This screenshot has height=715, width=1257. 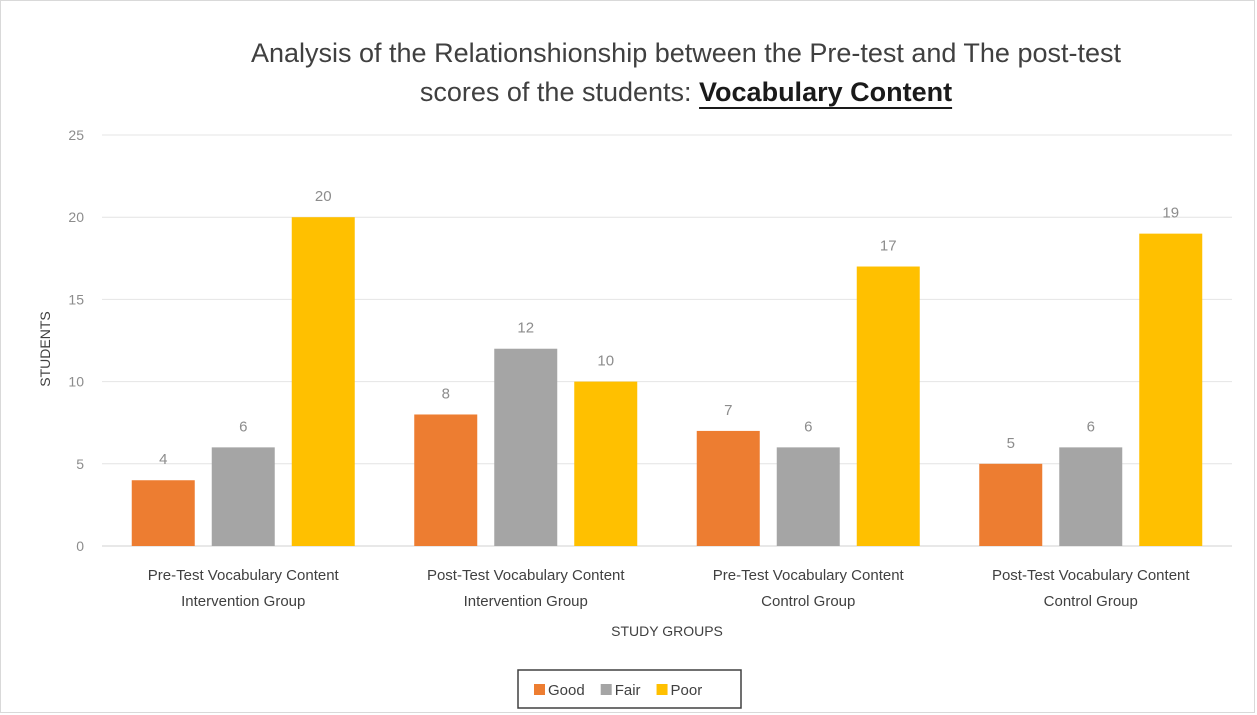 What do you see at coordinates (163, 459) in the screenshot?
I see `data-label: 4` at bounding box center [163, 459].